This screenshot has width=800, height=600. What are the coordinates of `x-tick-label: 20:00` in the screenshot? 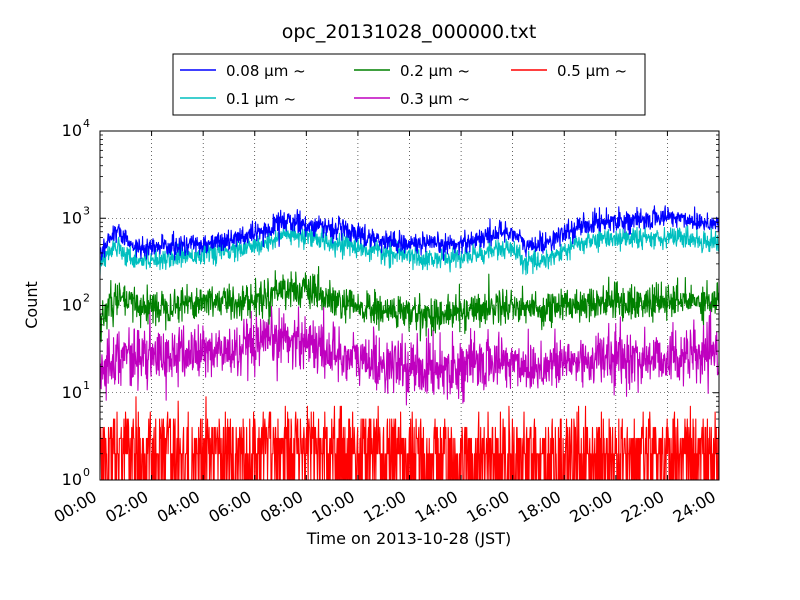 It's located at (590, 507).